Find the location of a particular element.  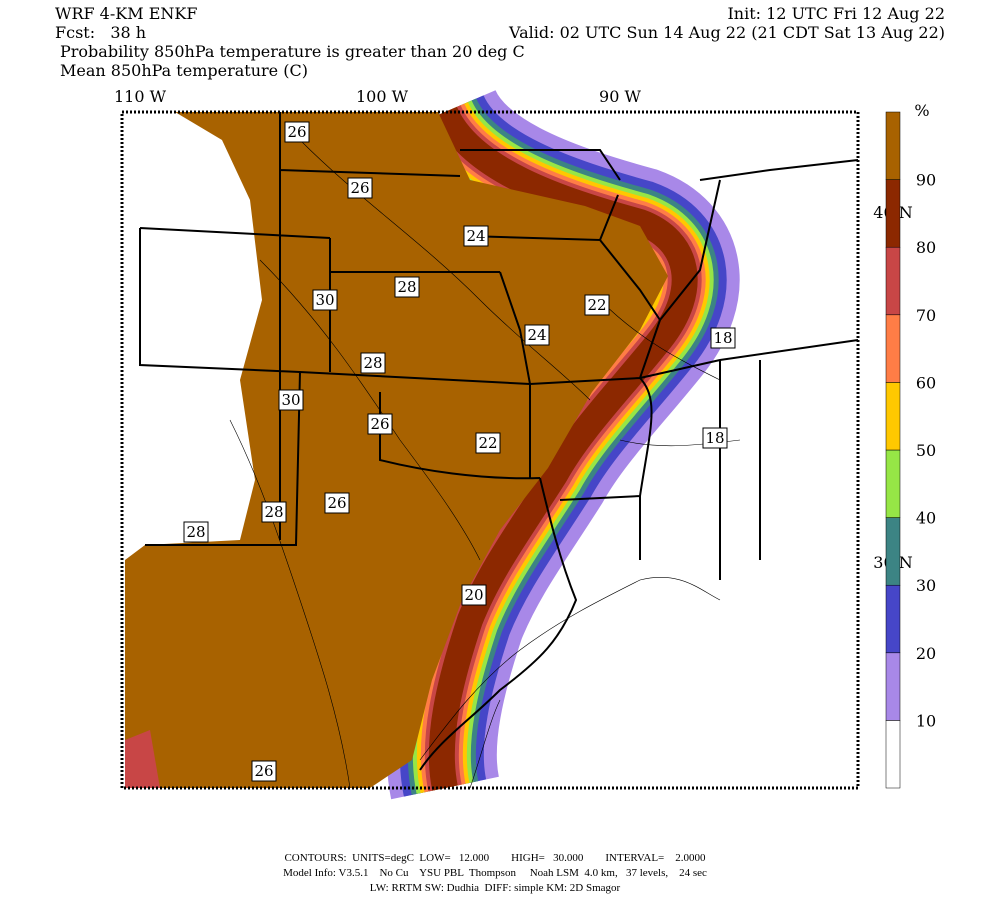

longitude-label: 90 W is located at coordinates (620, 96).